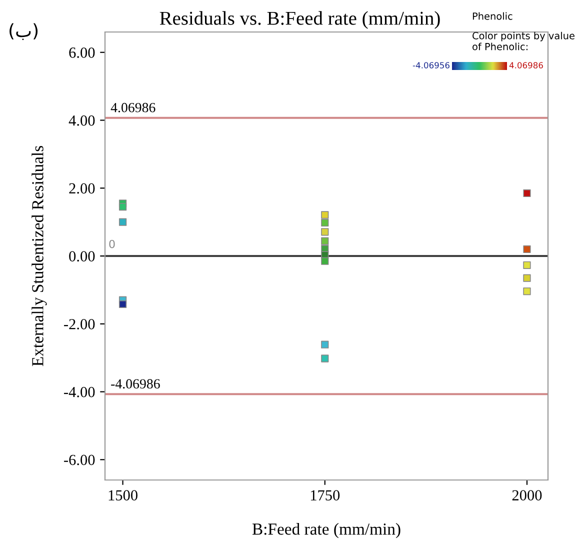 Image resolution: width=580 pixels, height=549 pixels. What do you see at coordinates (526, 65) in the screenshot?
I see `annotation: 4.06986` at bounding box center [526, 65].